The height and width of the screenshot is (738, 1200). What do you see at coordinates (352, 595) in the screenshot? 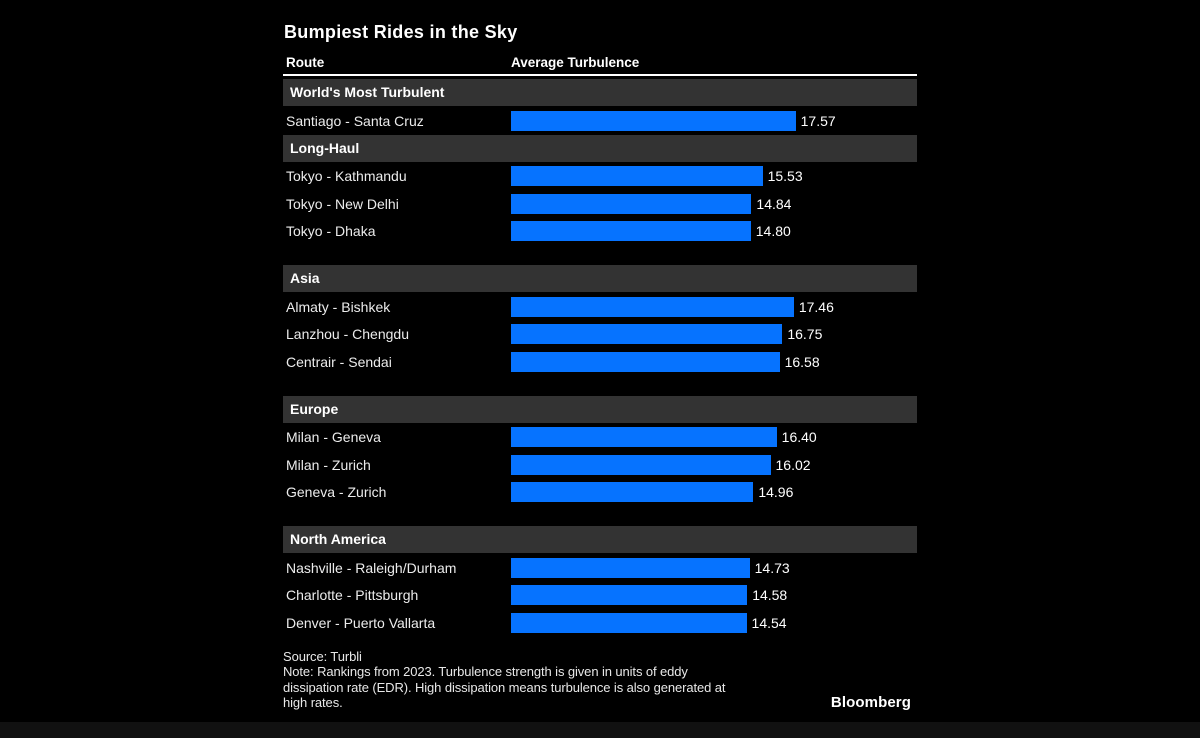
I see `route-label: Charlotte - Pittsburgh` at bounding box center [352, 595].